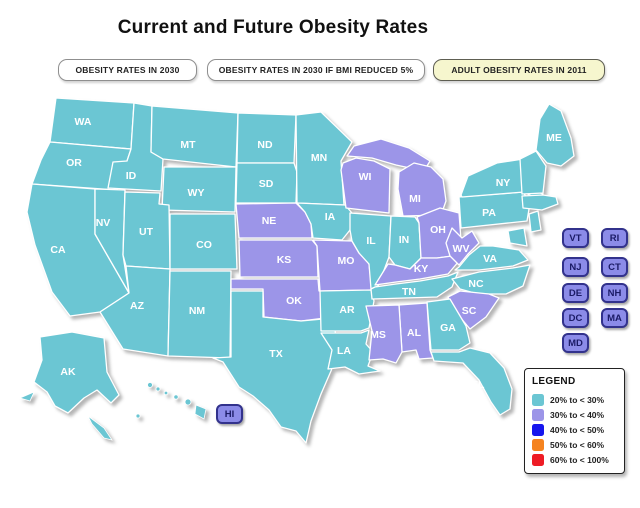 The height and width of the screenshot is (508, 640). Describe the element at coordinates (26, 396) in the screenshot. I see `alaska-aleutians` at that location.